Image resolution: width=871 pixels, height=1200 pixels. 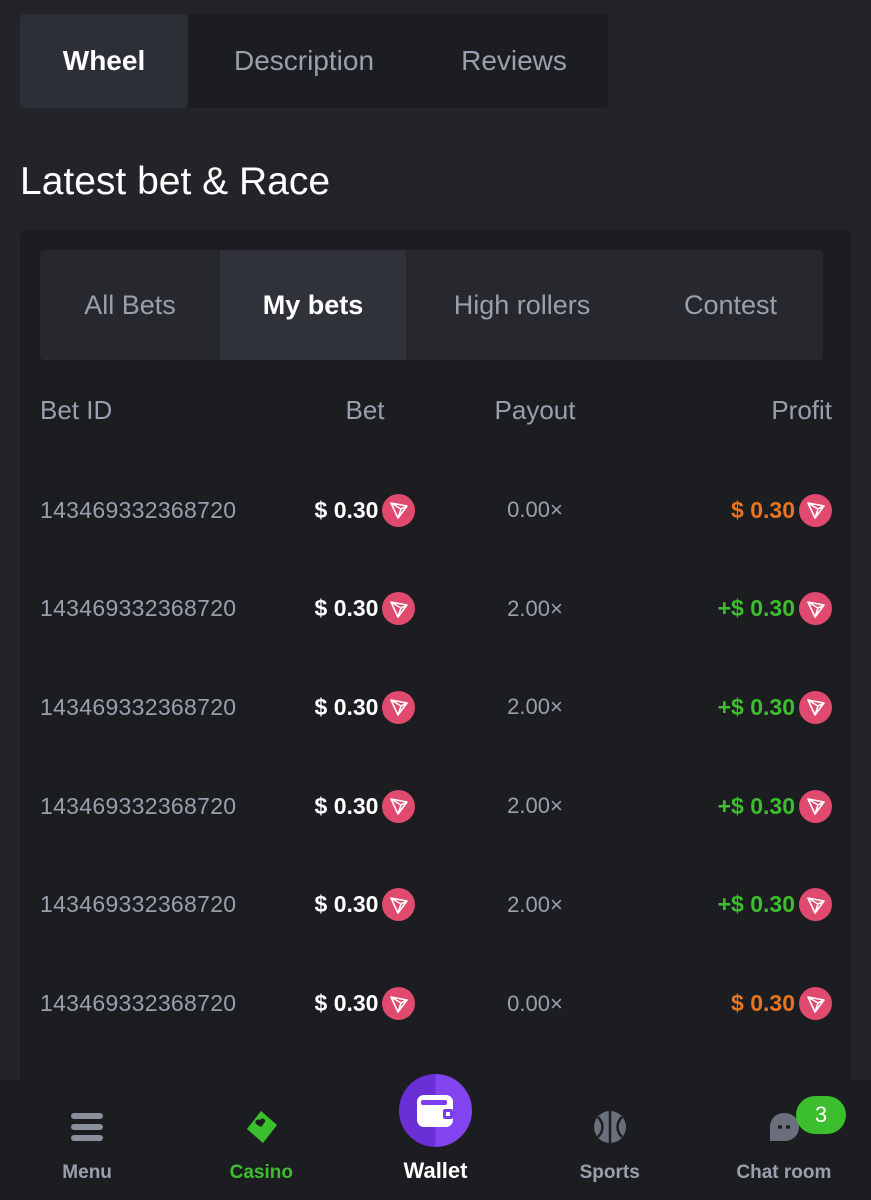 I want to click on wallet-button, so click(x=435, y=1110).